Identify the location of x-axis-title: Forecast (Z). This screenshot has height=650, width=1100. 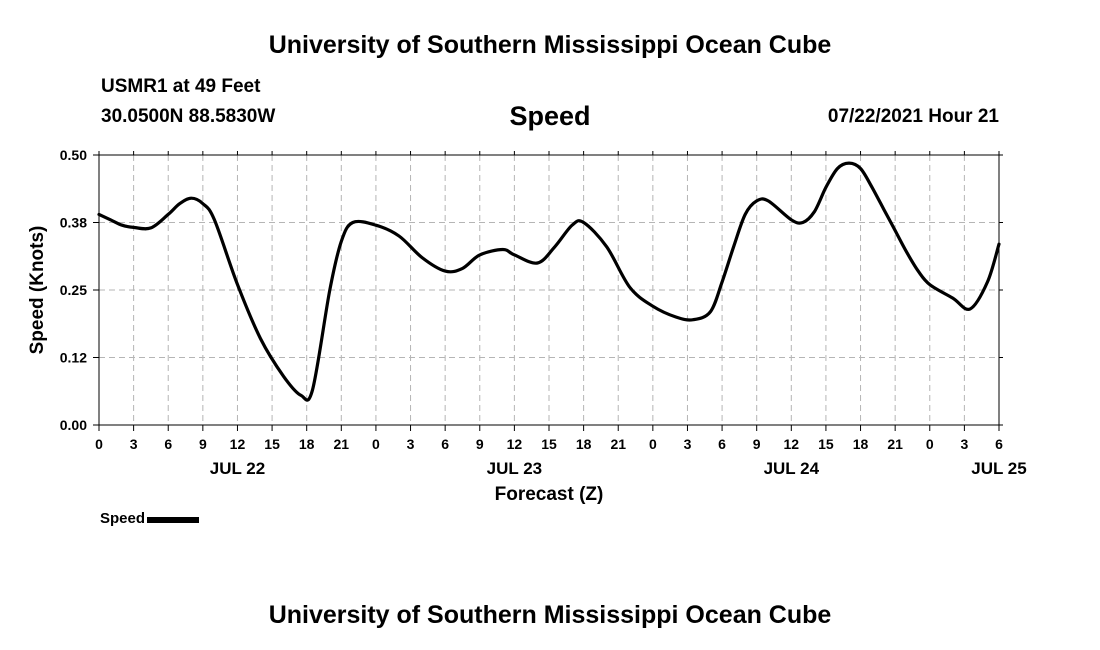
(549, 494).